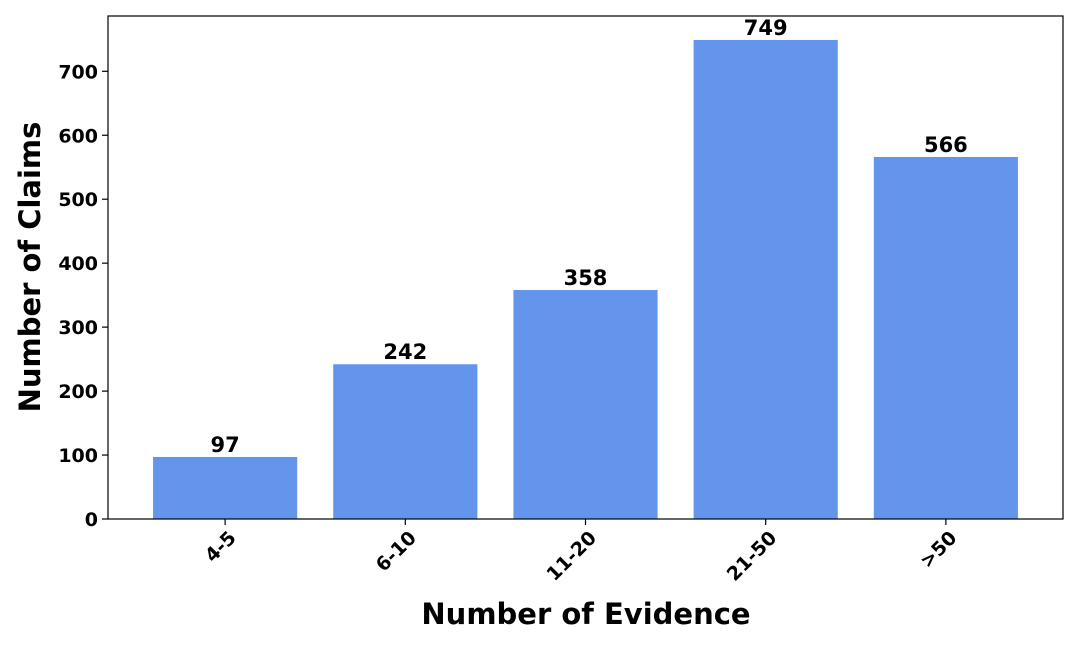  What do you see at coordinates (78, 72) in the screenshot?
I see `y-tick-label: 700` at bounding box center [78, 72].